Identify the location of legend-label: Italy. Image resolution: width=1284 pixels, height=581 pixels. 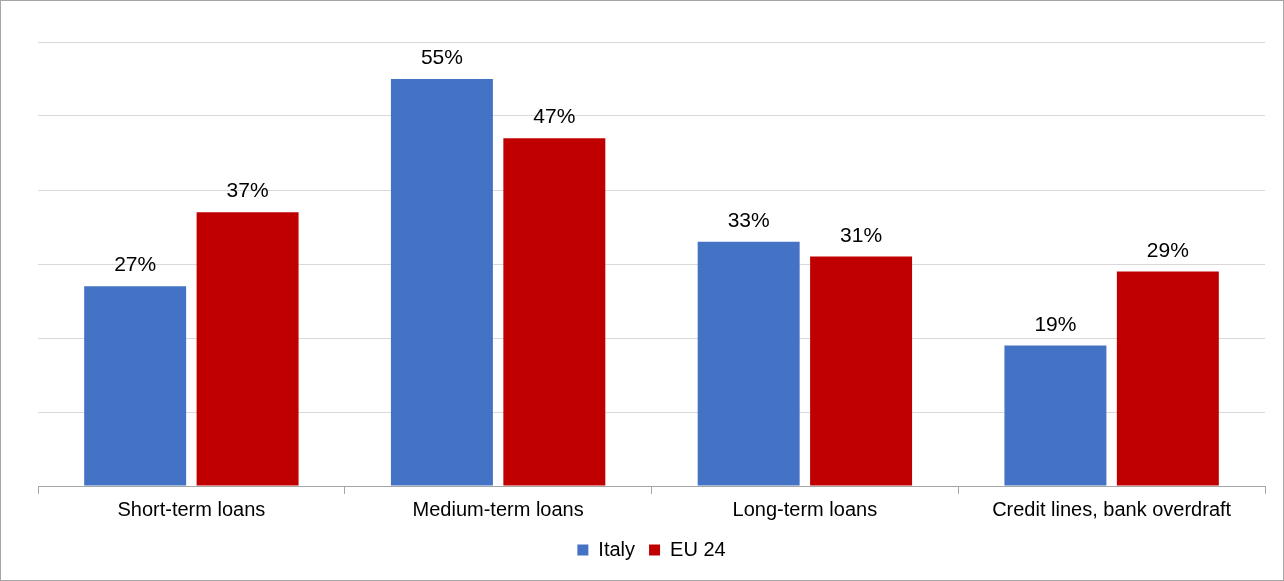
(617, 548).